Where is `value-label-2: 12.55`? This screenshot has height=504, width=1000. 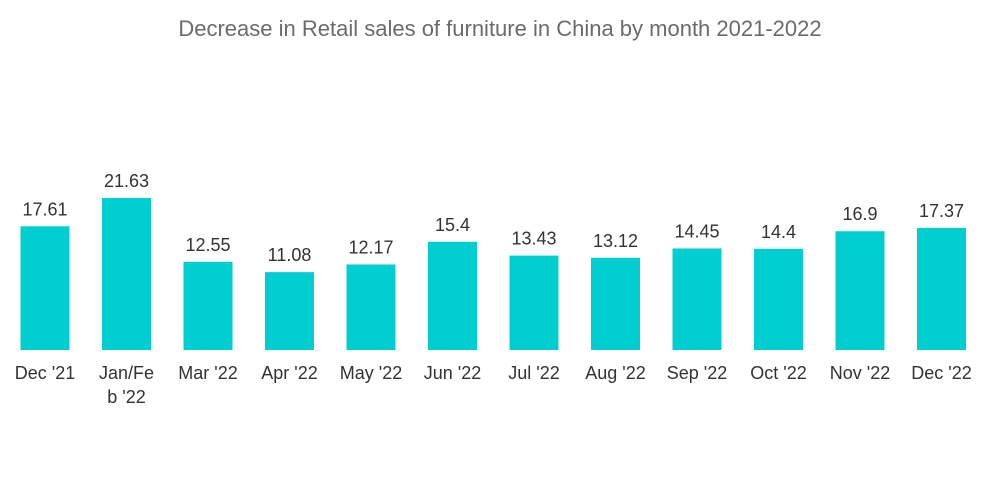 value-label-2: 12.55 is located at coordinates (207, 245).